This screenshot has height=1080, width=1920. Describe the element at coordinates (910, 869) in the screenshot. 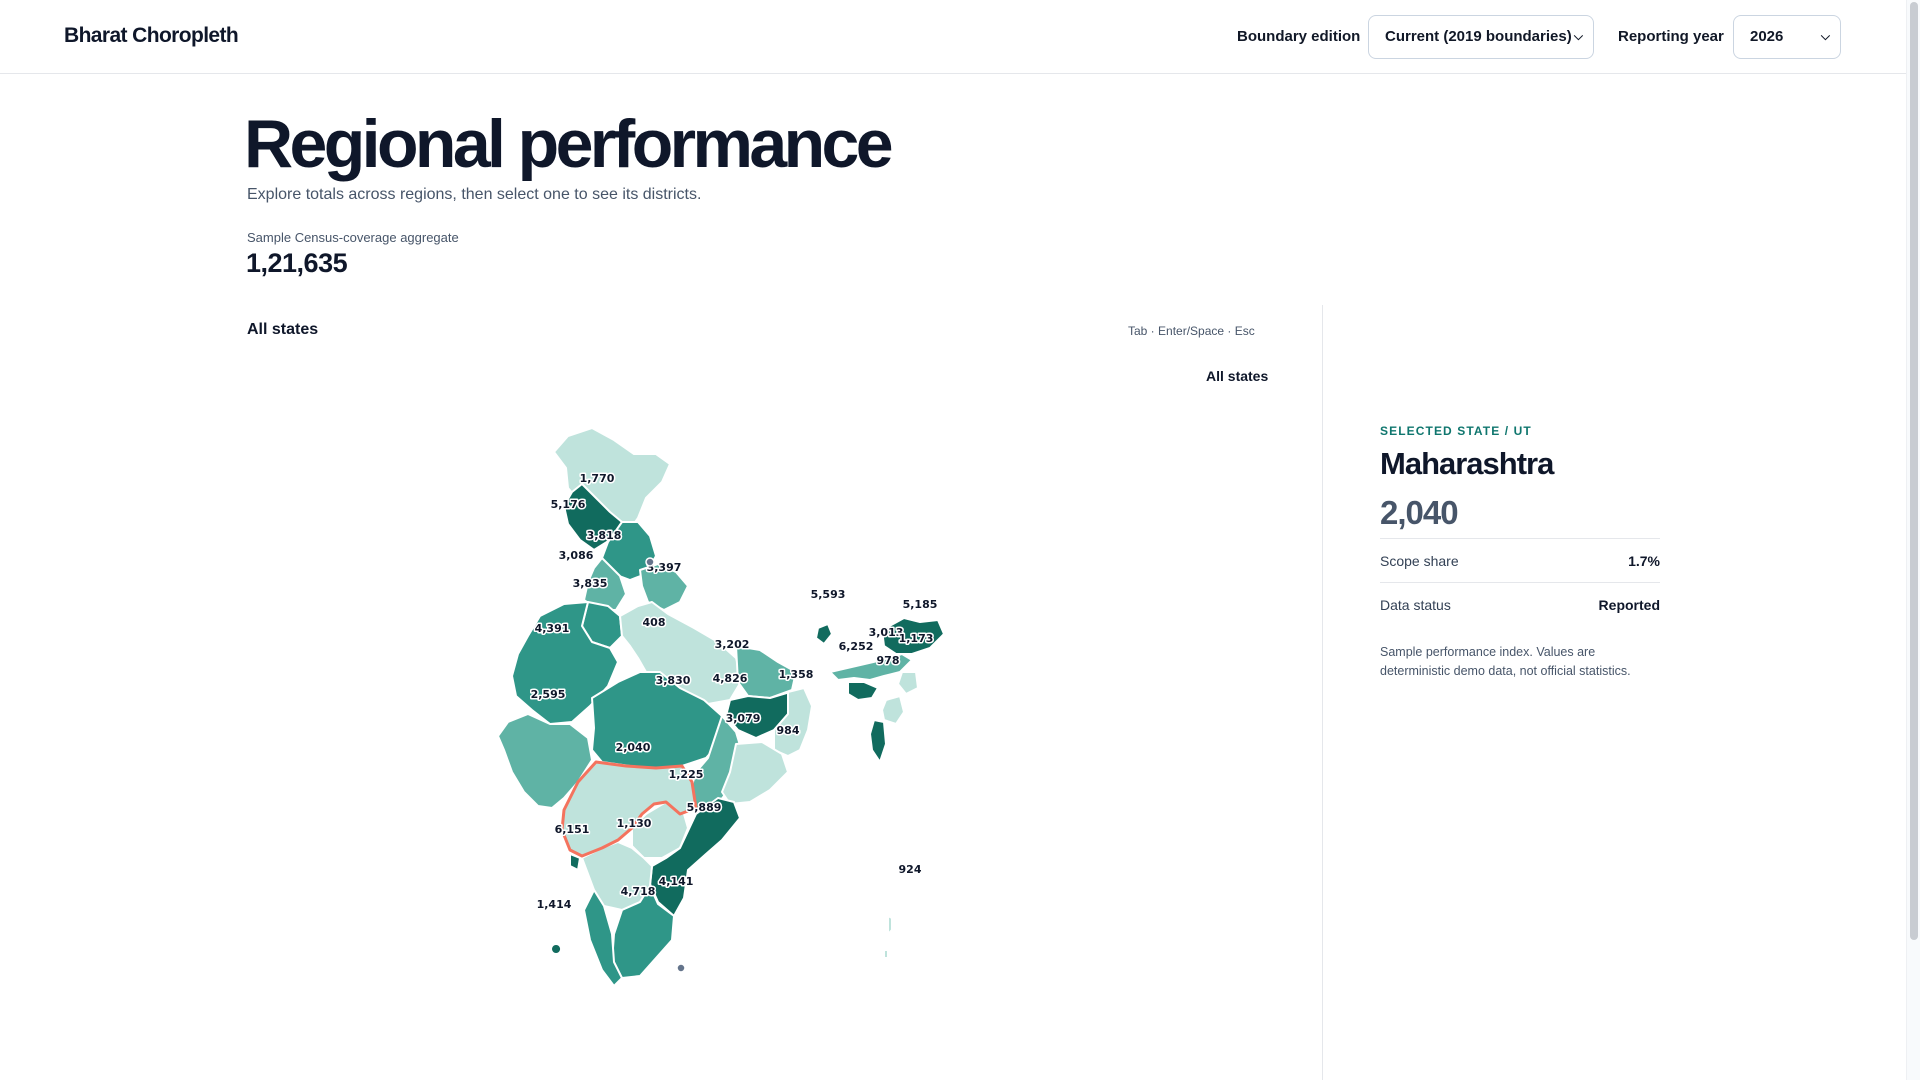

I see `map-value-label: 924` at that location.